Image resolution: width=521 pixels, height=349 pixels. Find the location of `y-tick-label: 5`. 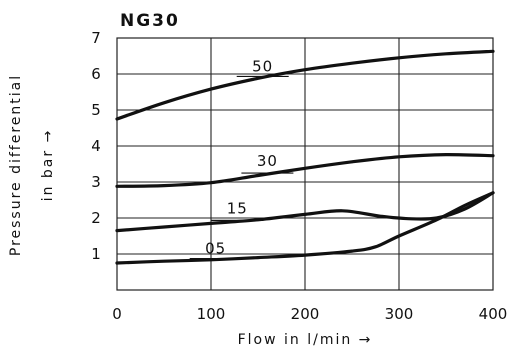

y-tick-label: 5 is located at coordinates (96, 110).